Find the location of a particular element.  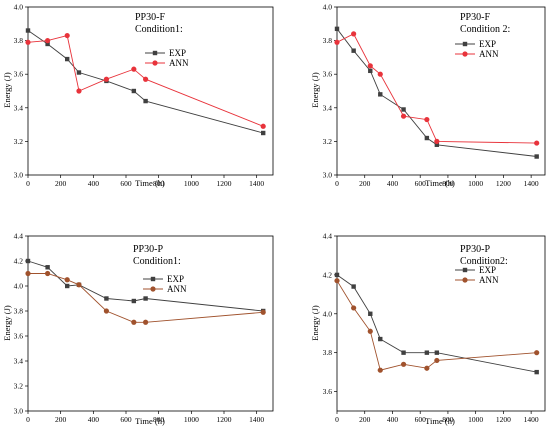

y-tick-label: 3.8 is located at coordinates (328, 40).